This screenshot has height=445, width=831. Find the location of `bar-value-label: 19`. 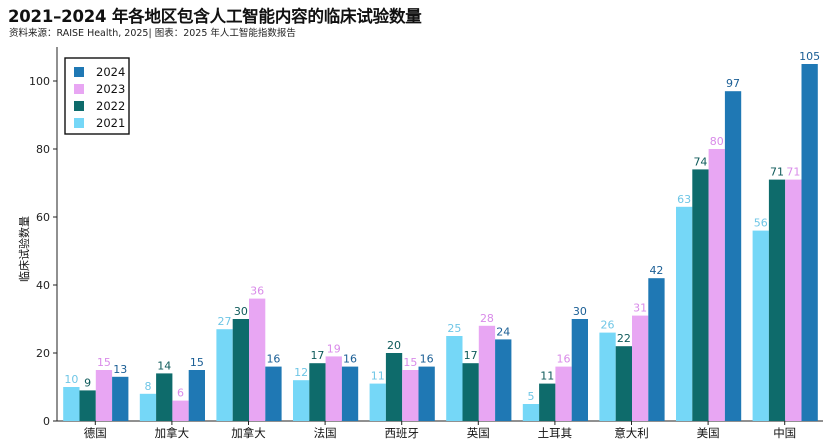

bar-value-label: 19 is located at coordinates (334, 348).